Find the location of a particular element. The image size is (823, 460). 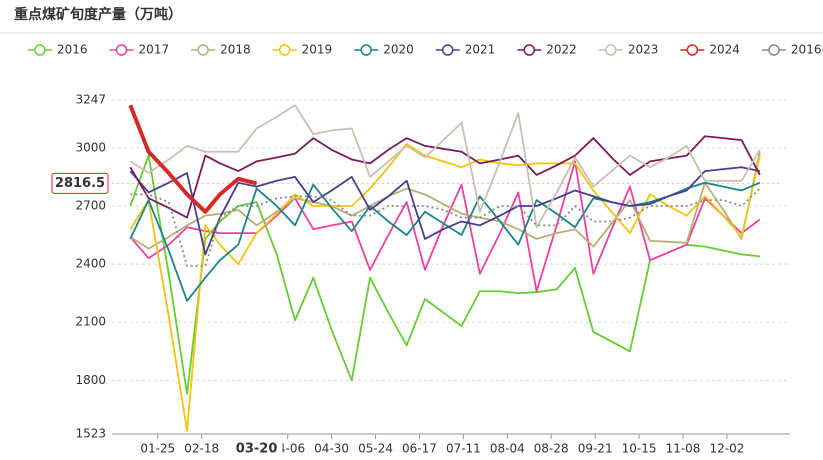

y-tick-label: 1800 is located at coordinates (90, 380).